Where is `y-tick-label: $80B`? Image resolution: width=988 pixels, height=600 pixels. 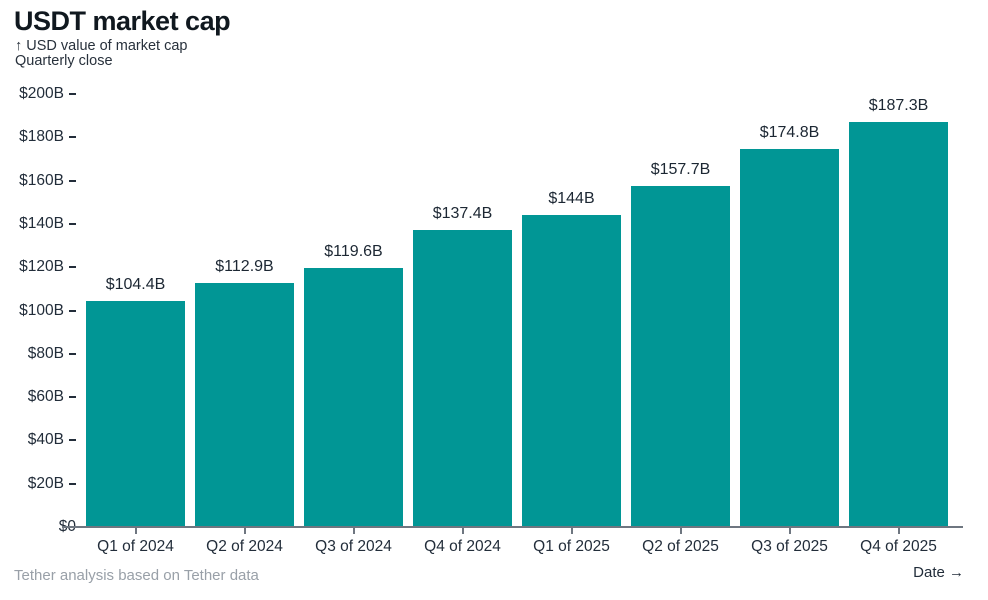
y-tick-label: $80B is located at coordinates (45, 353).